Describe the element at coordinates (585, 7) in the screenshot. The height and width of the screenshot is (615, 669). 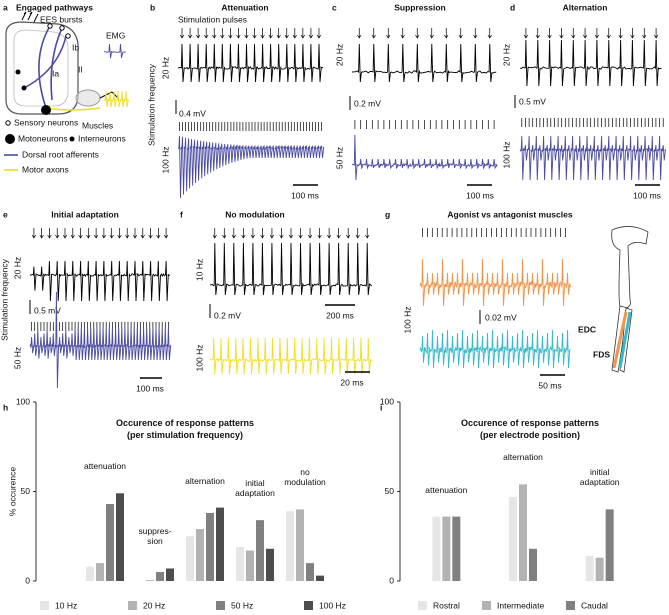
I see `label: Alternation` at that location.